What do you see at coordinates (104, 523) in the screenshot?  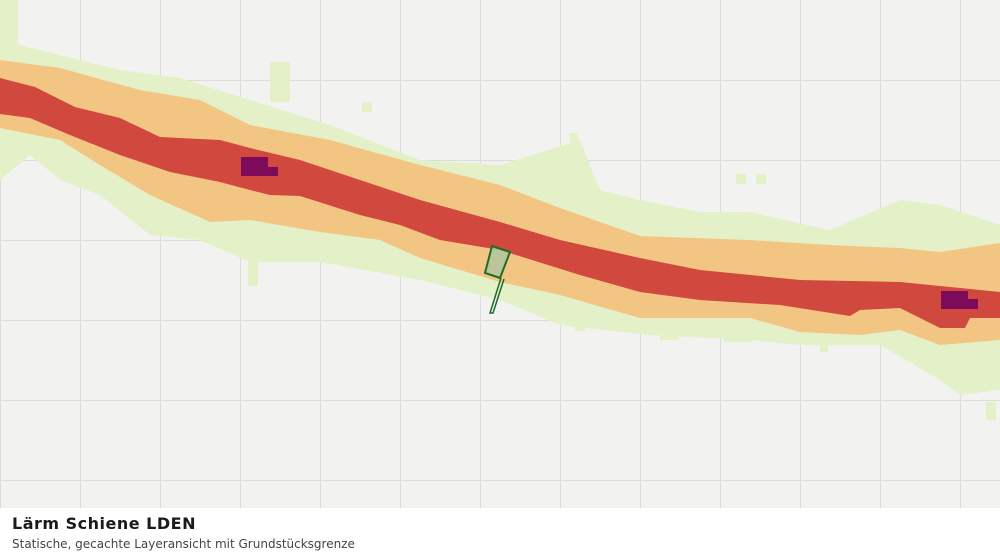 I see `layer-title: Lärm Schiene LDEN` at bounding box center [104, 523].